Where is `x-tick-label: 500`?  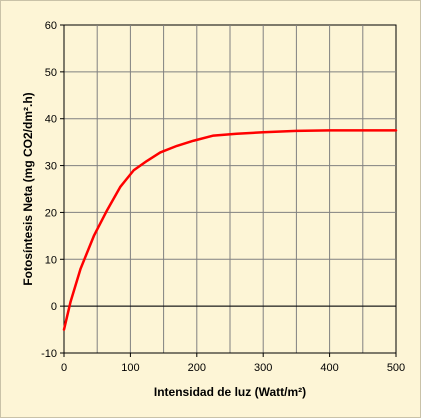 x-tick-label: 500 is located at coordinates (396, 368).